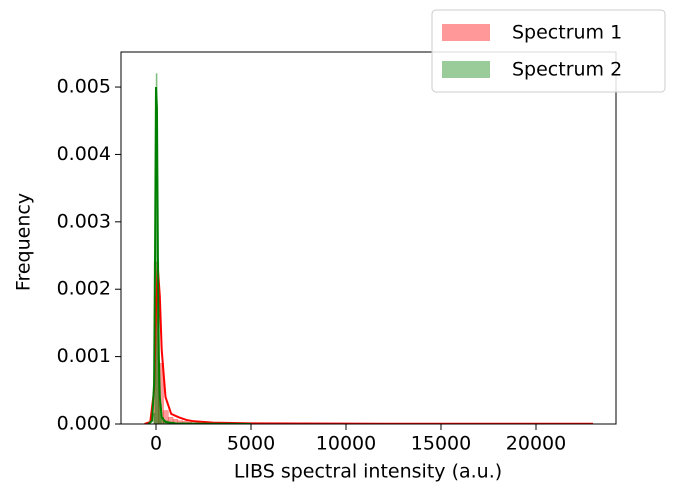 This screenshot has height=497, width=678. What do you see at coordinates (251, 444) in the screenshot?
I see `x-tick-label: 5000` at bounding box center [251, 444].